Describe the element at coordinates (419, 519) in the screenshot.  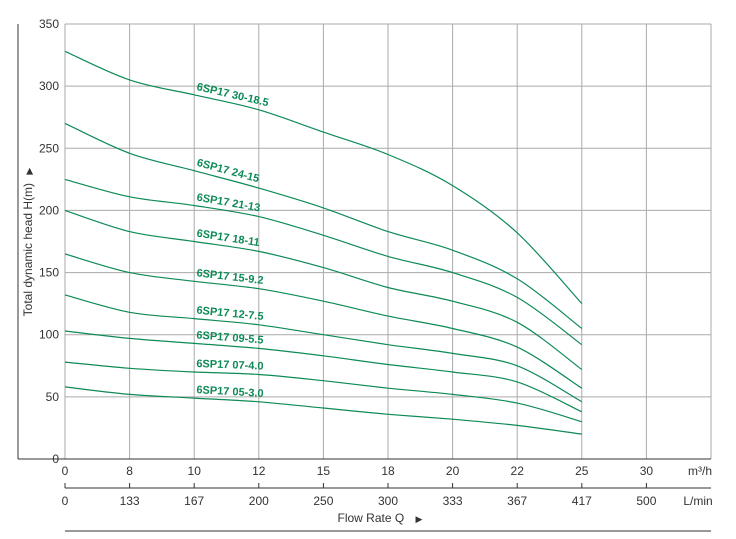
I see `x-axis-arrow-icon: ▶` at that location.